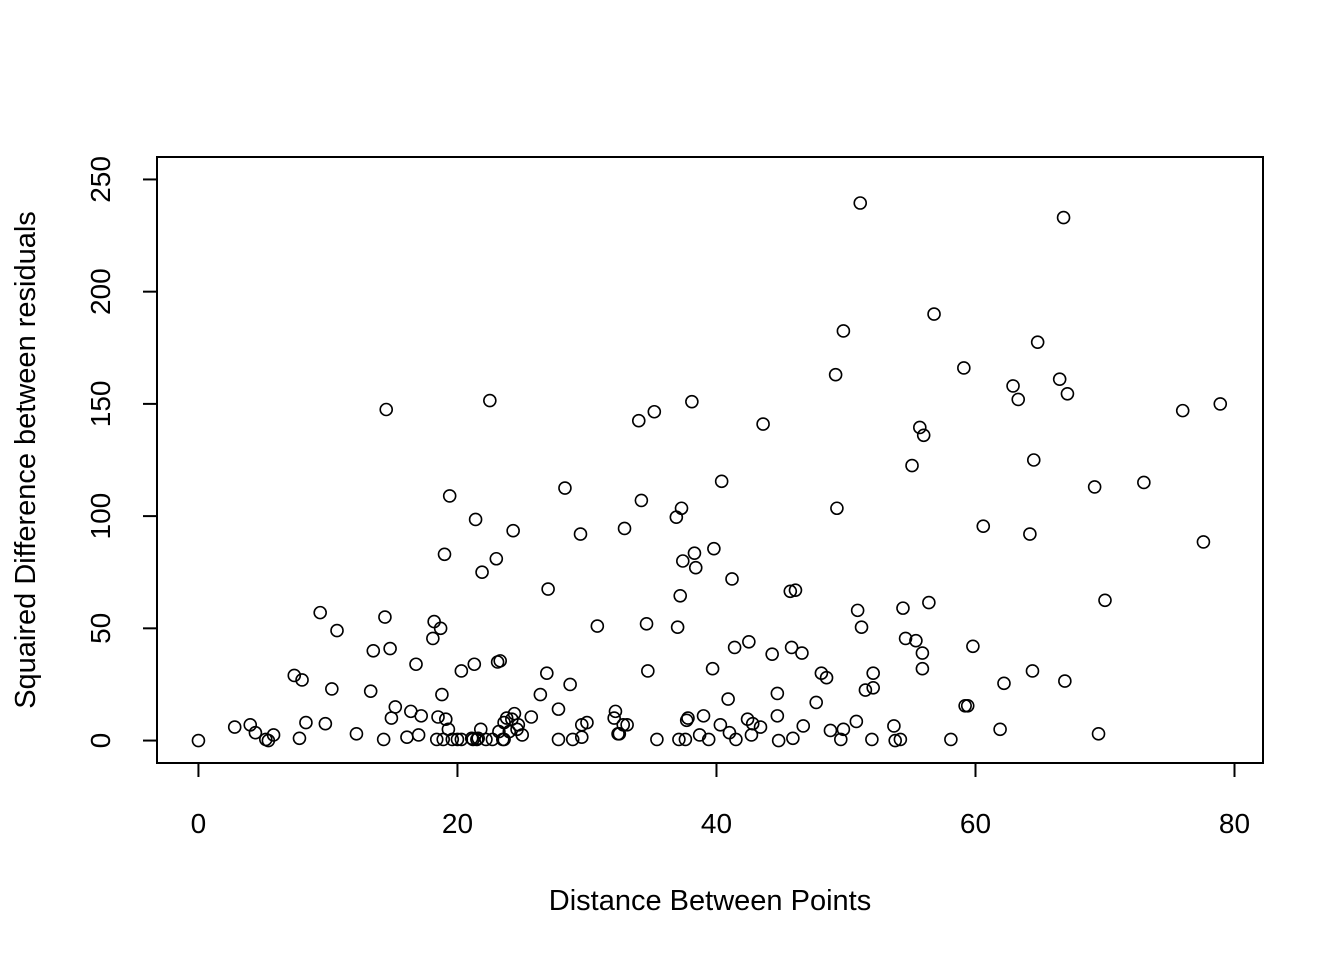 The image size is (1344, 960). What do you see at coordinates (100, 516) in the screenshot?
I see `y-tick-label: 100` at bounding box center [100, 516].